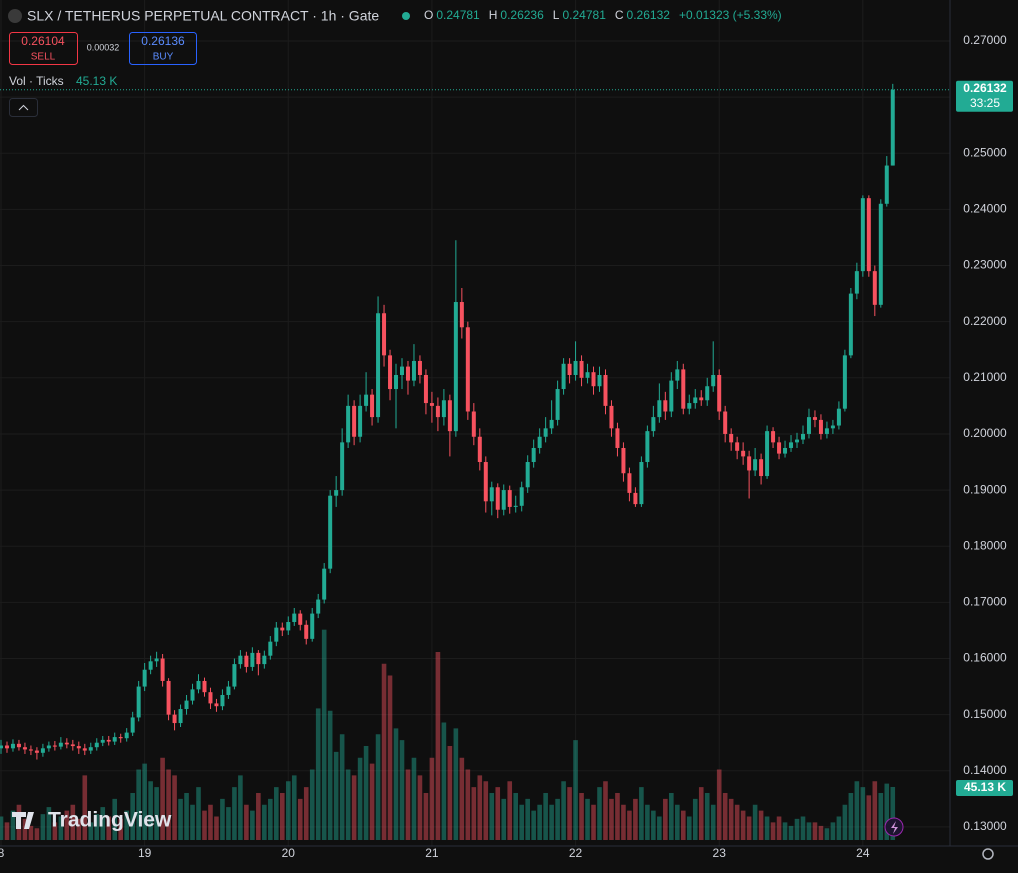 This screenshot has height=873, width=1018. Describe the element at coordinates (985, 209) in the screenshot. I see `y-tick-label: 0.24000` at that location.